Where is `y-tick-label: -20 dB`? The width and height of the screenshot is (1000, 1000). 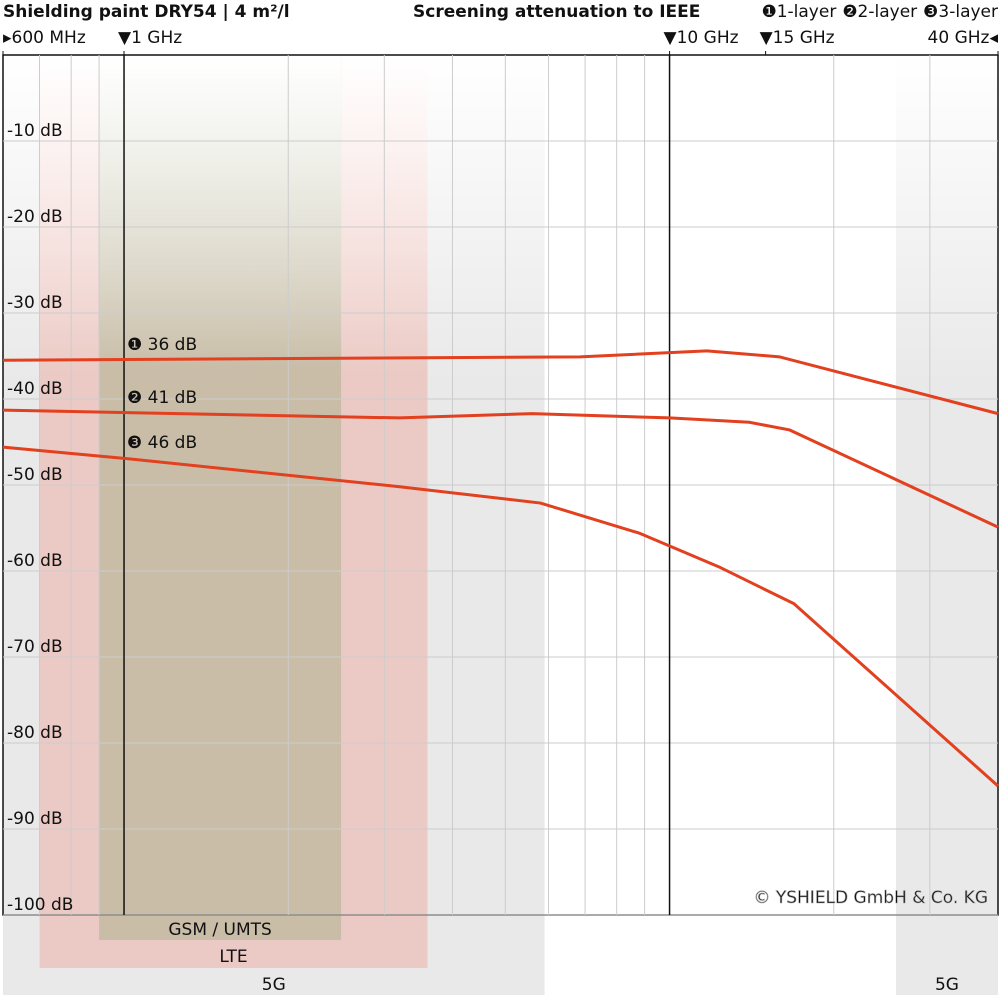 y-tick-label: -20 dB is located at coordinates (35, 217).